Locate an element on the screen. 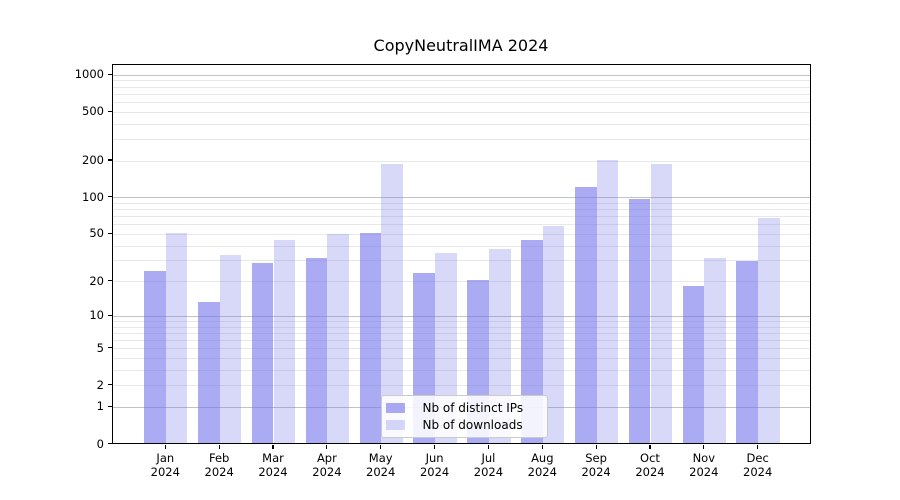 Image resolution: width=900 pixels, height=500 pixels. bar-distinct-ips-may is located at coordinates (370, 337).